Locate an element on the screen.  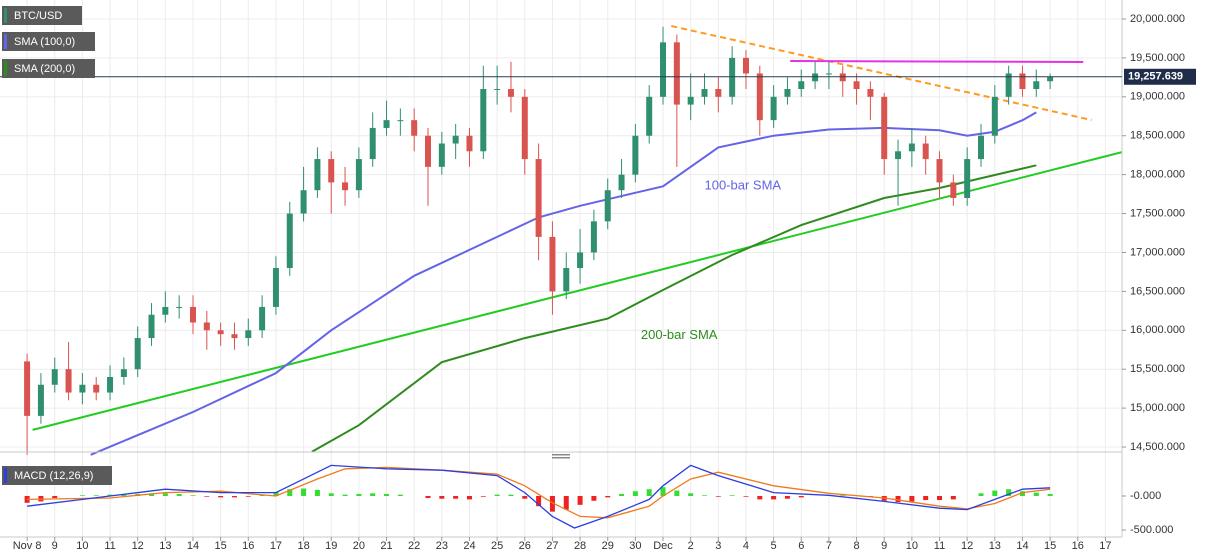
y-tick-label: 19,500.000 is located at coordinates (1157, 58).